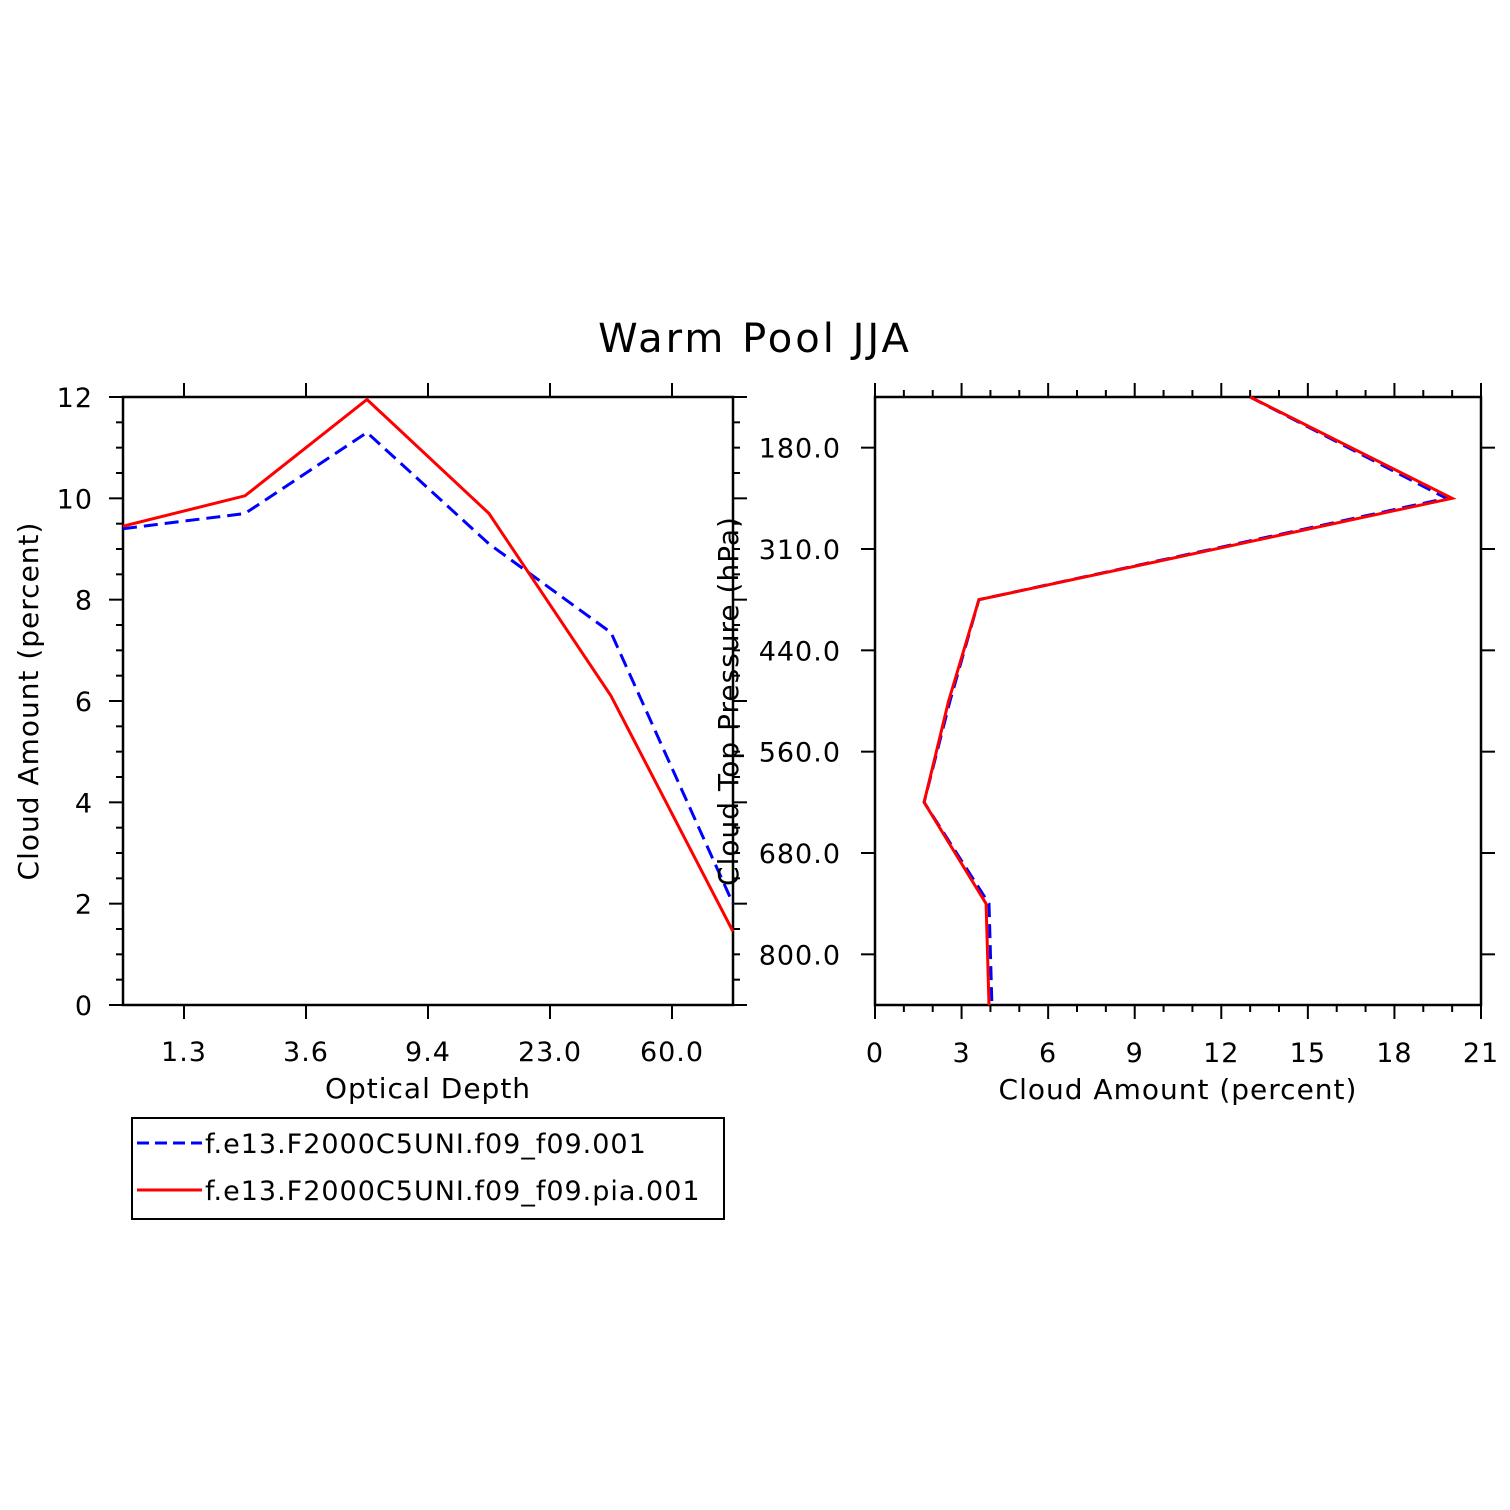 The width and height of the screenshot is (1510, 1510). Describe the element at coordinates (550, 1052) in the screenshot. I see `left-x-tick-label: 23.0` at that location.